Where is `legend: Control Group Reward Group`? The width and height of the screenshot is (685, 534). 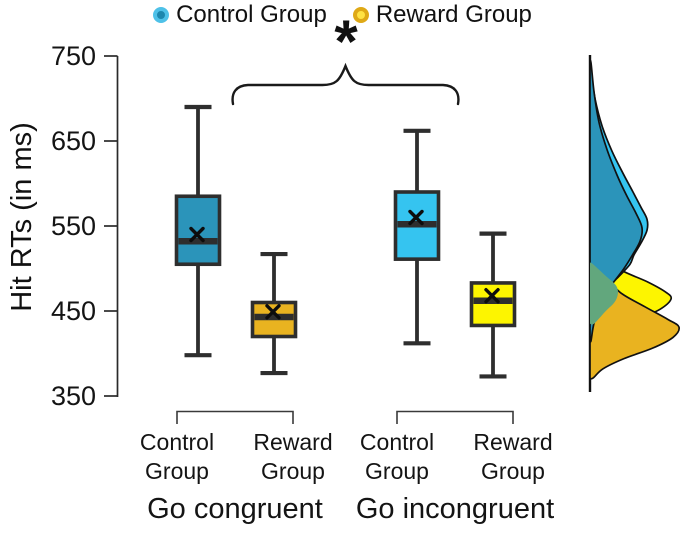 legend: Control Group Reward Group is located at coordinates (342, 15).